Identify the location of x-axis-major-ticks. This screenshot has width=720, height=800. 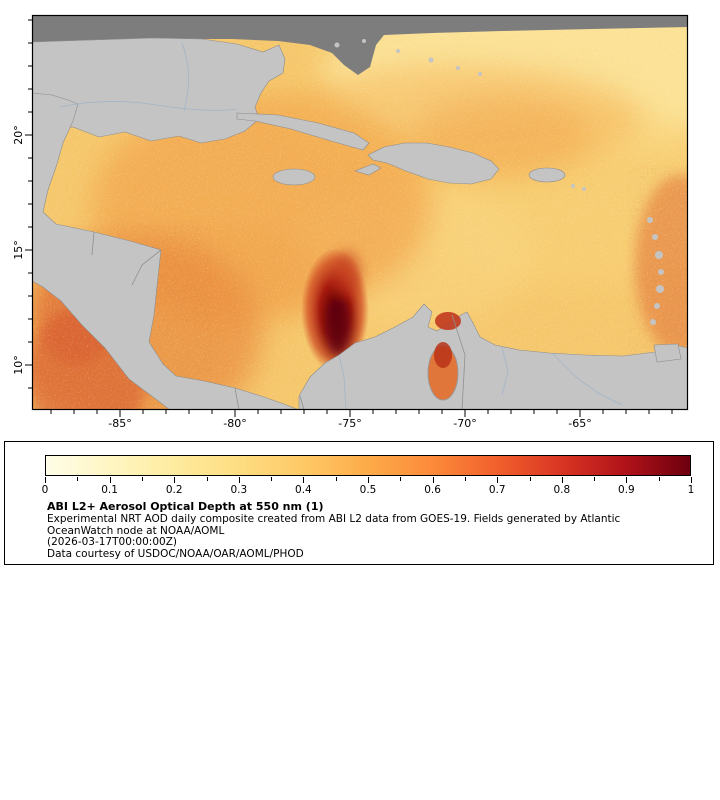
(350, 413).